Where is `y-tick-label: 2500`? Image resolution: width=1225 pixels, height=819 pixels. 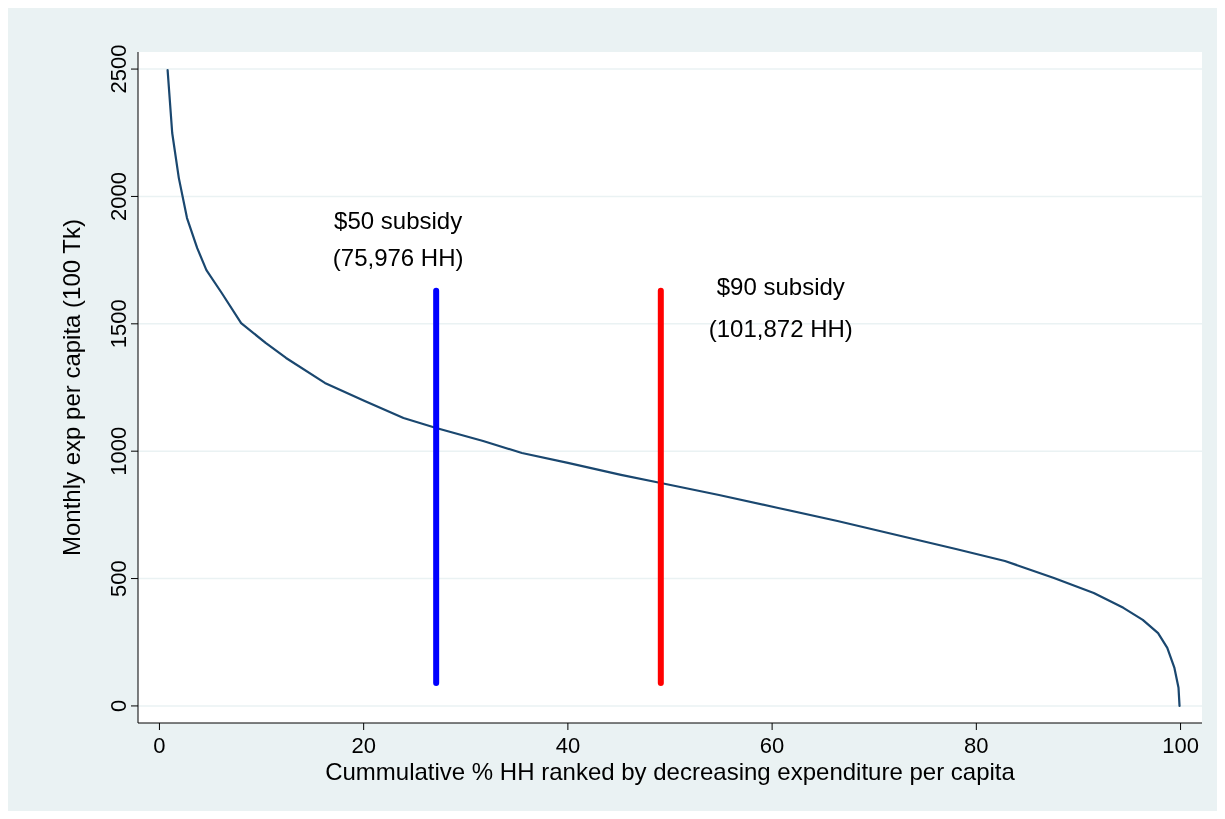
y-tick-label: 2500 is located at coordinates (118, 69).